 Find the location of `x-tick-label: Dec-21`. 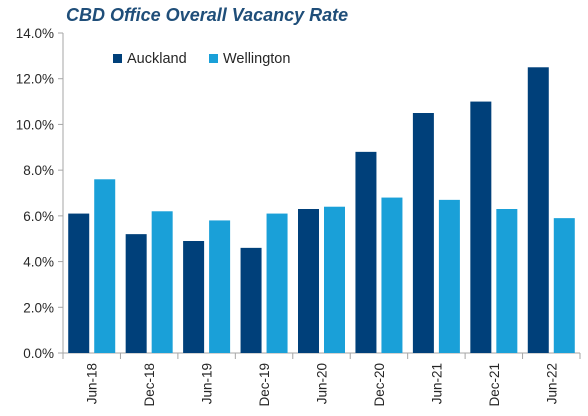

x-tick-label: Dec-21 is located at coordinates (494, 385).